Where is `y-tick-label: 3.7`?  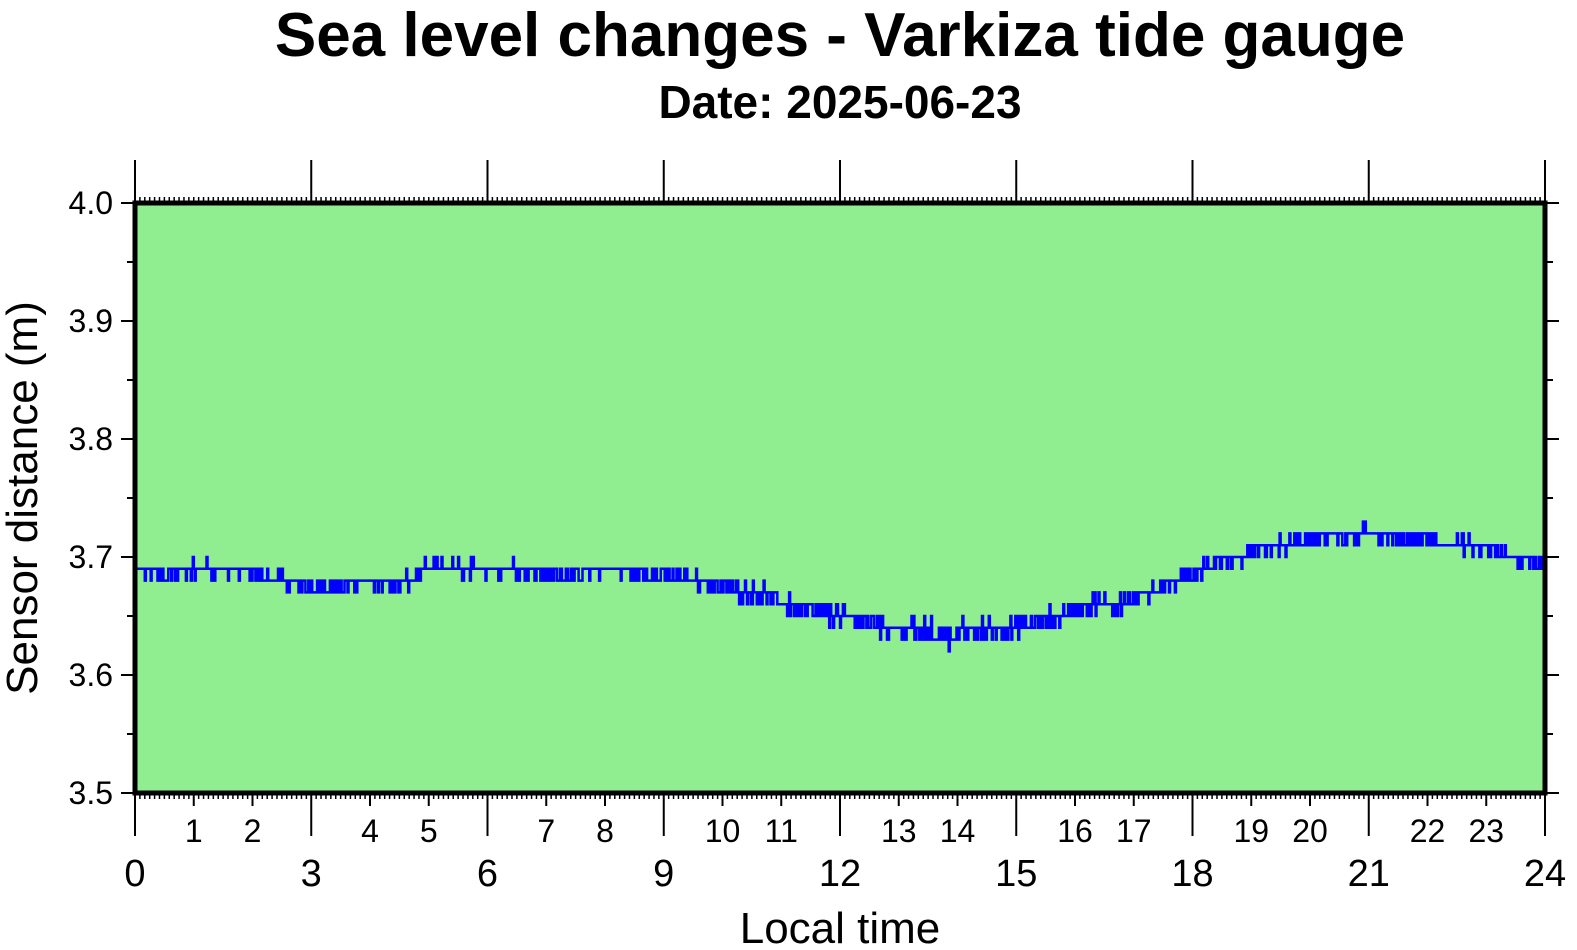
y-tick-label: 3.7 is located at coordinates (91, 557).